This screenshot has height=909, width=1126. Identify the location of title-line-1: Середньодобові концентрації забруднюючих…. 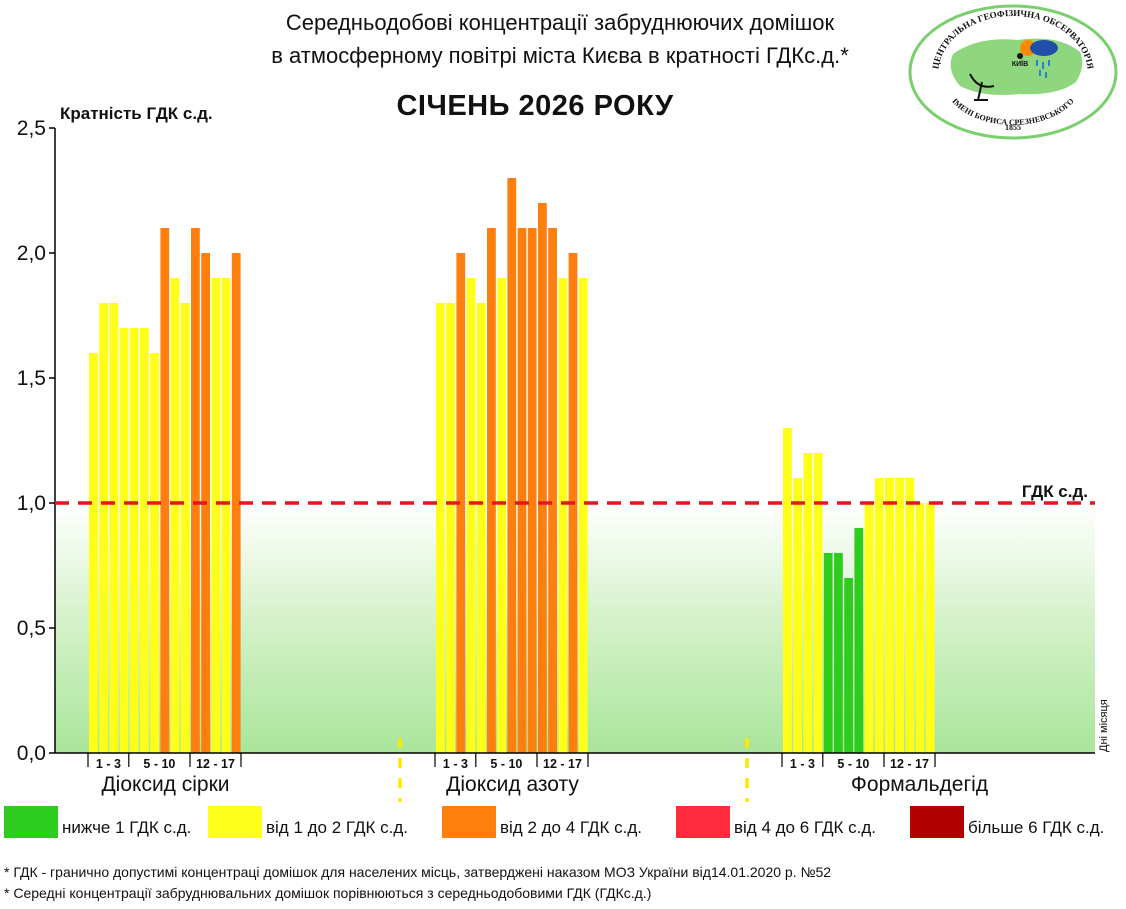
(560, 22).